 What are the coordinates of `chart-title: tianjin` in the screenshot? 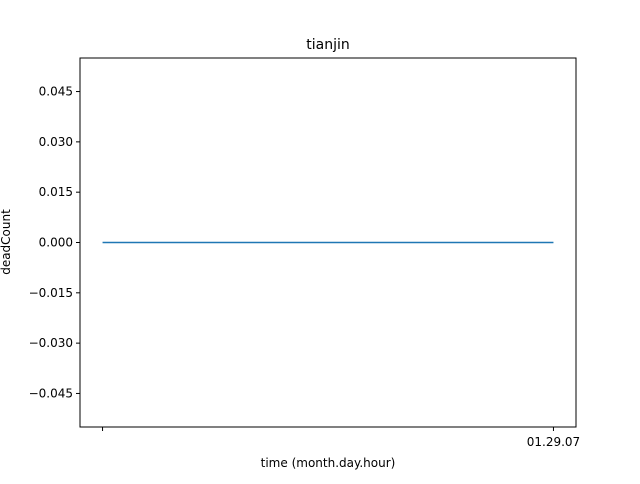 It's located at (327, 45).